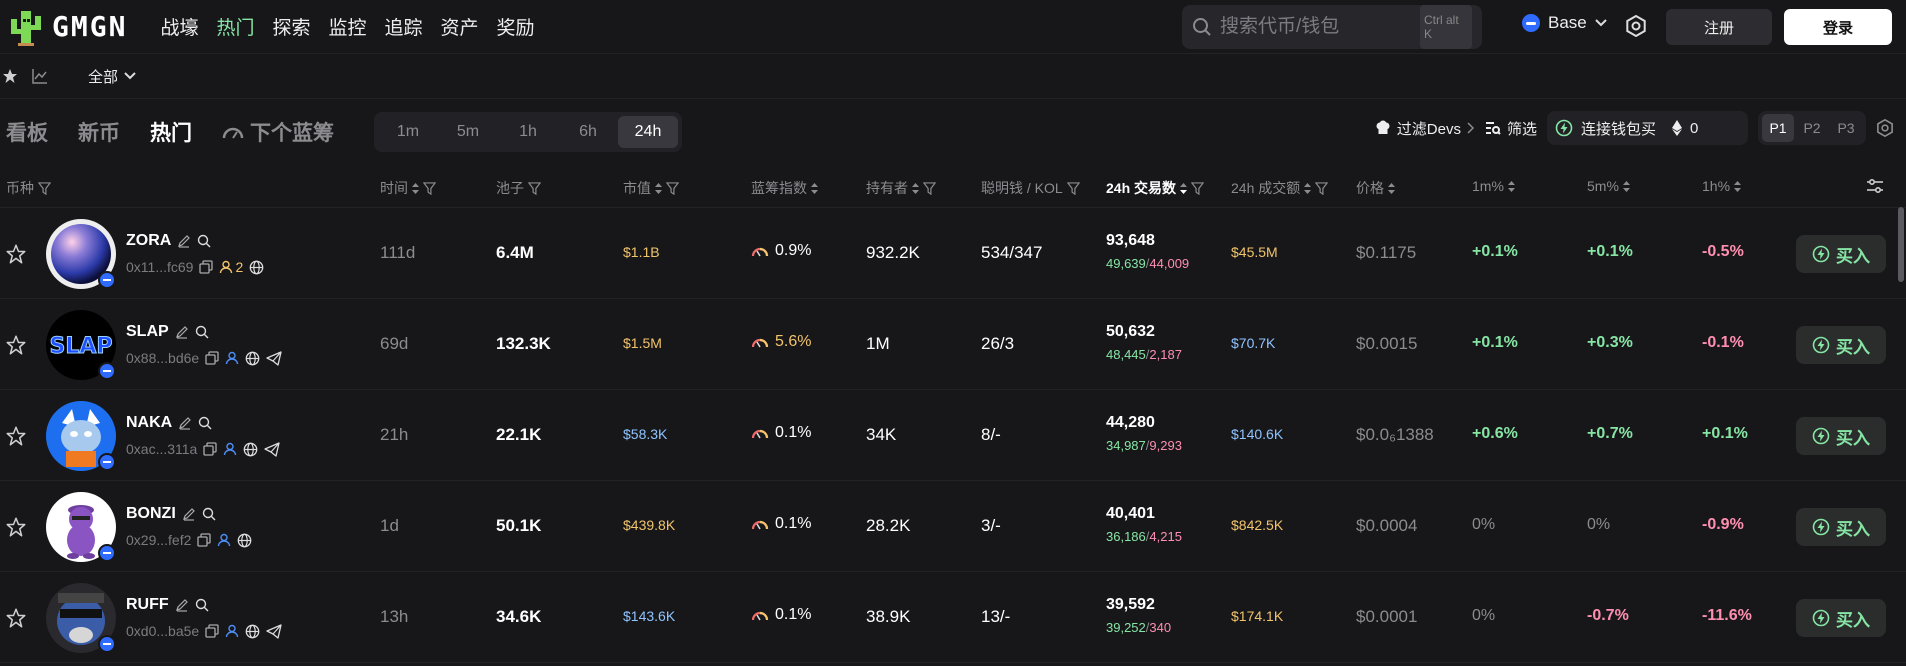 This screenshot has height=666, width=1906. What do you see at coordinates (1511, 128) in the screenshot?
I see `screen-button: 筛选` at bounding box center [1511, 128].